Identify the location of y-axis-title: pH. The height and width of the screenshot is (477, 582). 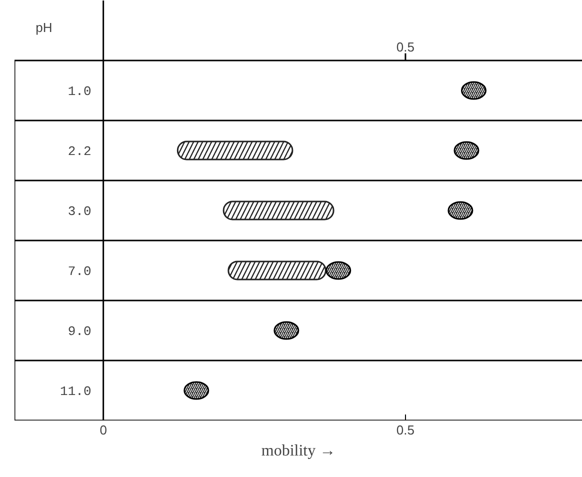
(44, 27).